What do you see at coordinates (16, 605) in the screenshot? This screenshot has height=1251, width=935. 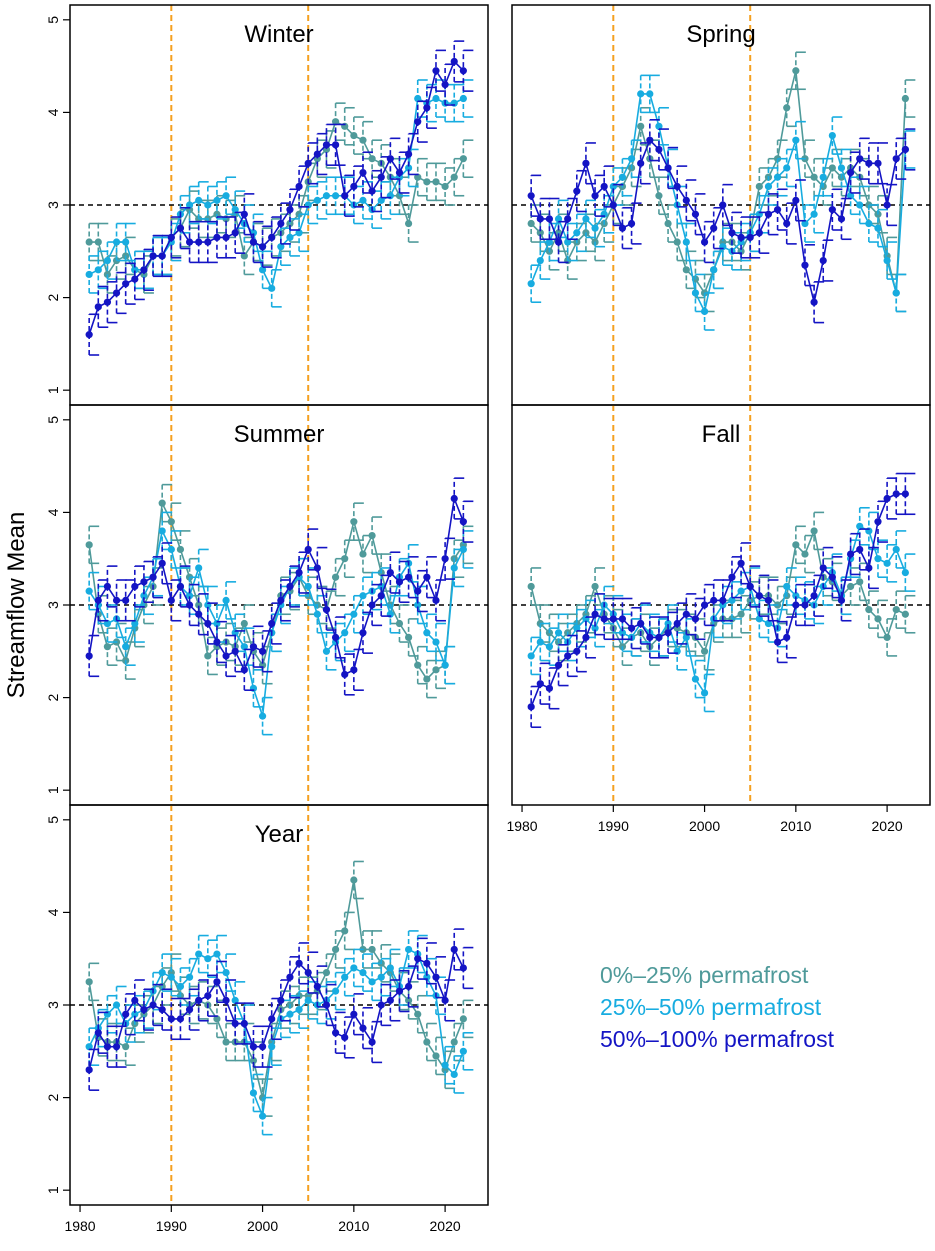 I see `y-axis-label: Streamflow Mean` at bounding box center [16, 605].